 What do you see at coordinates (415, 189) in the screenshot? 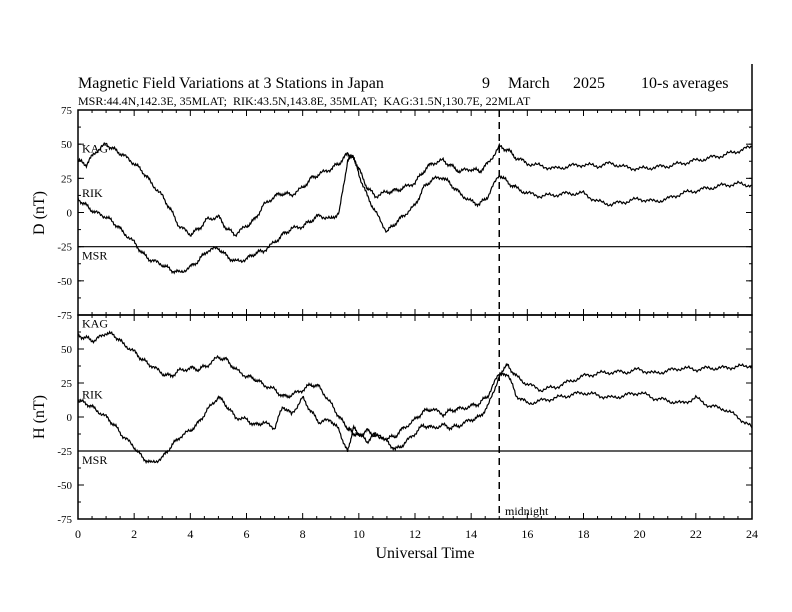
I see `panel-d-series-kag` at bounding box center [415, 189].